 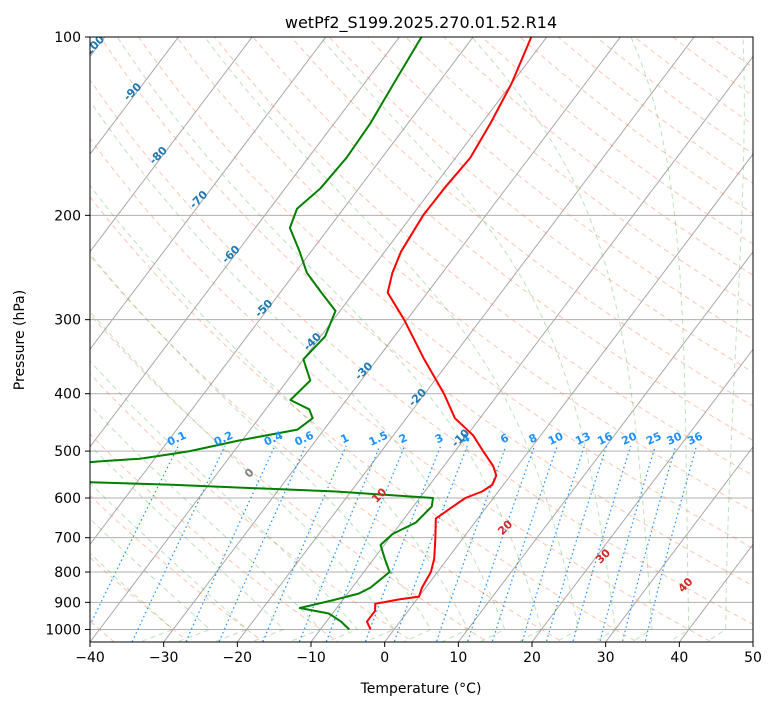 I want to click on y-tick-label: 700, so click(x=67, y=539).